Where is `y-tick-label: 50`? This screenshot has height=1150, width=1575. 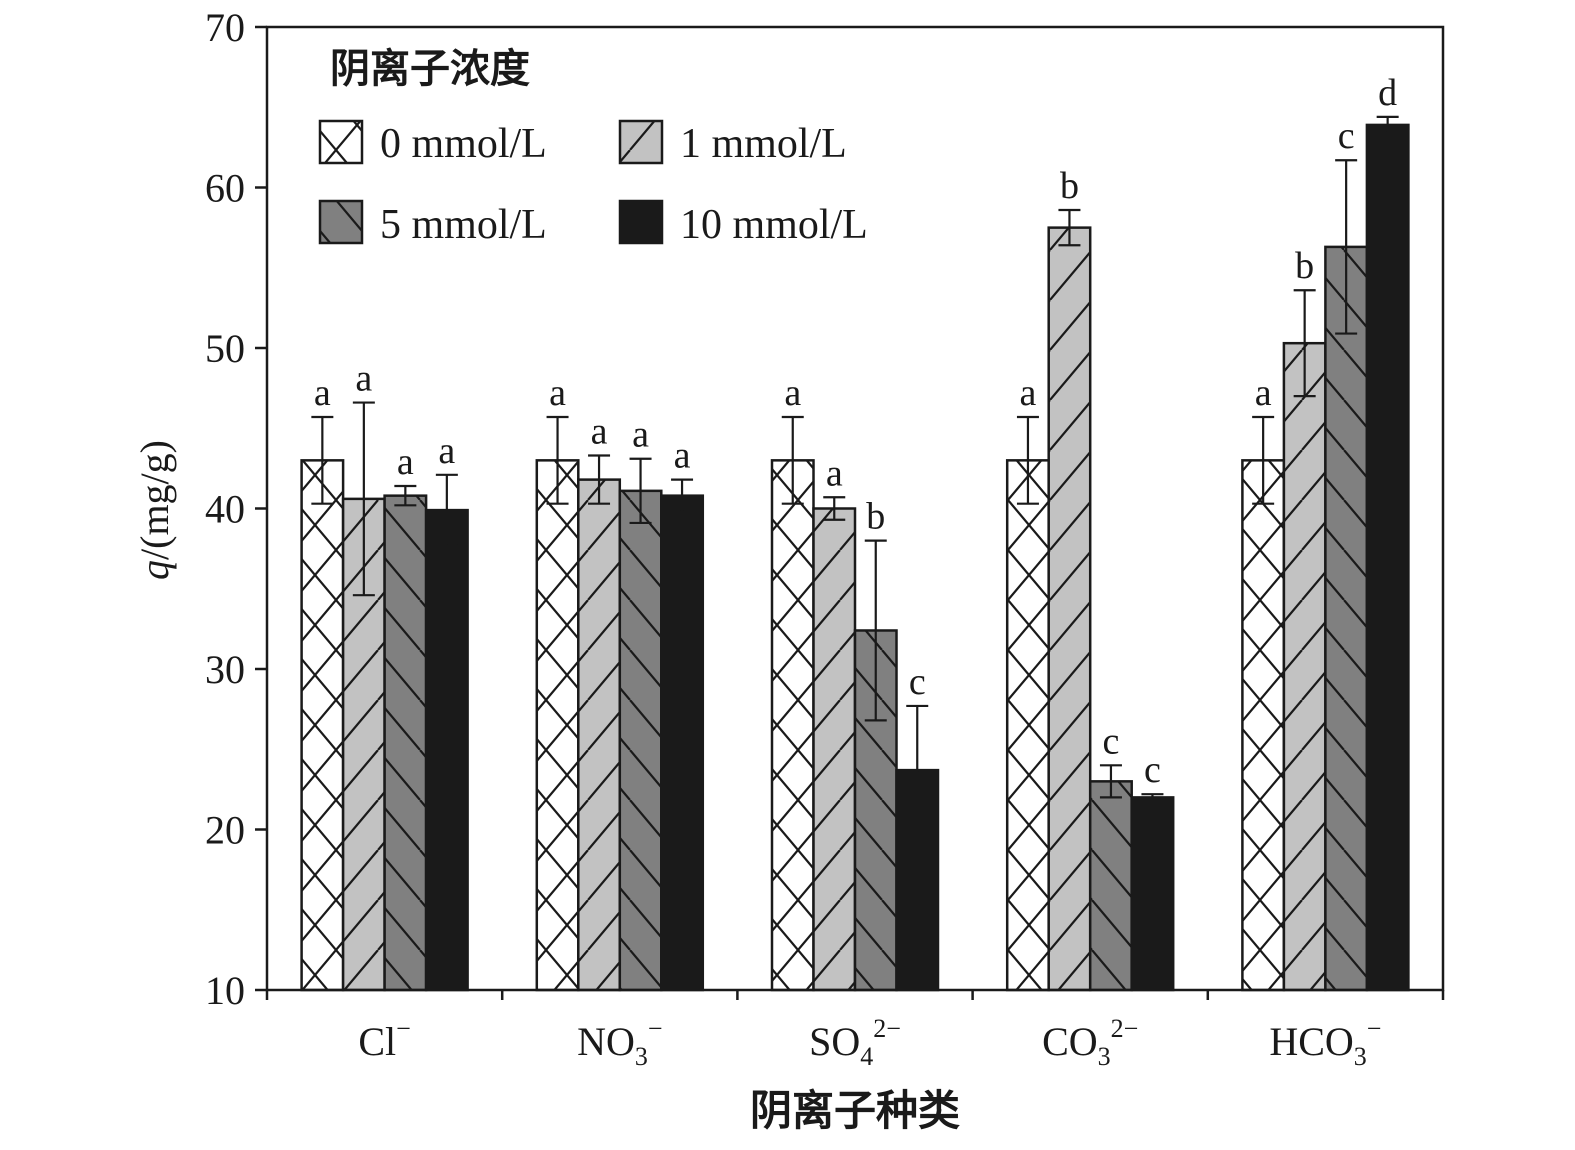
y-tick-label: 50 is located at coordinates (225, 348).